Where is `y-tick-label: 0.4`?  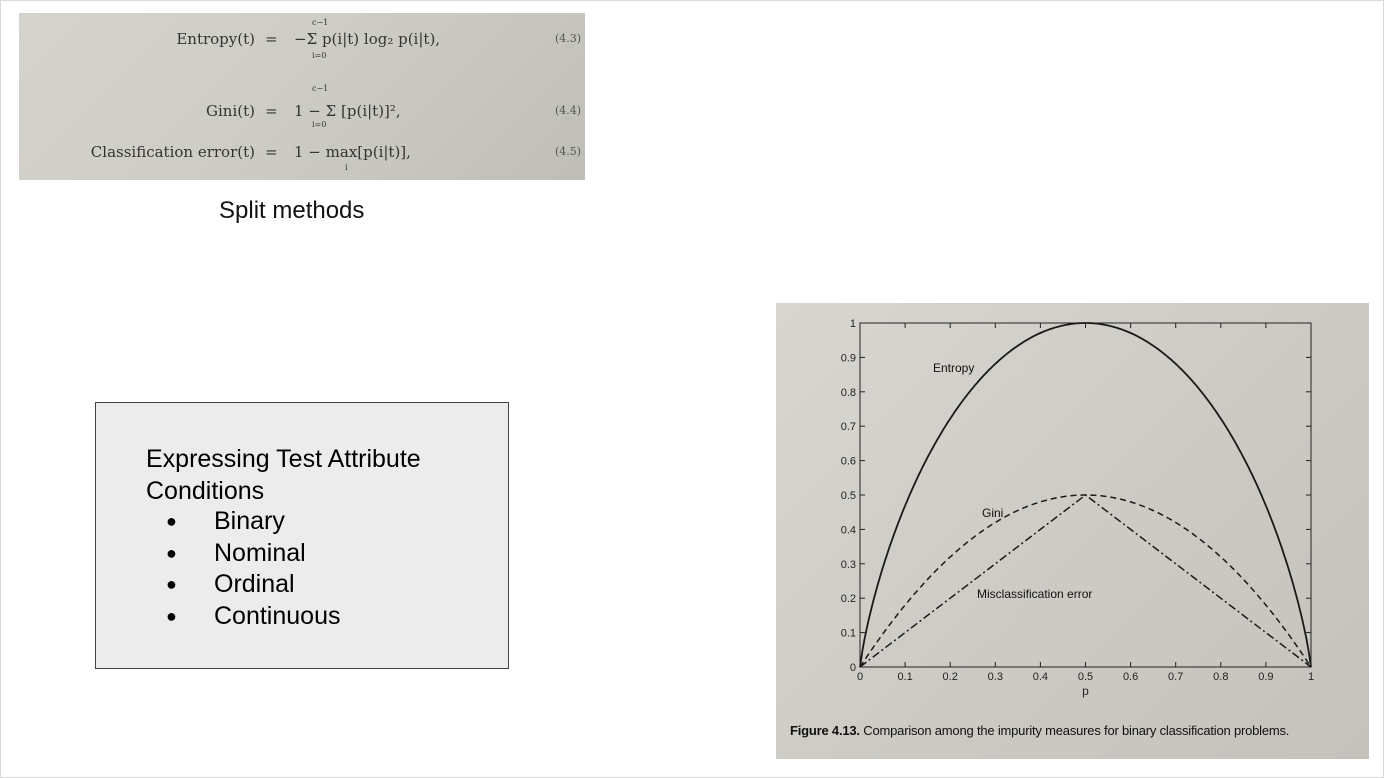
y-tick-label: 0.4 is located at coordinates (848, 530).